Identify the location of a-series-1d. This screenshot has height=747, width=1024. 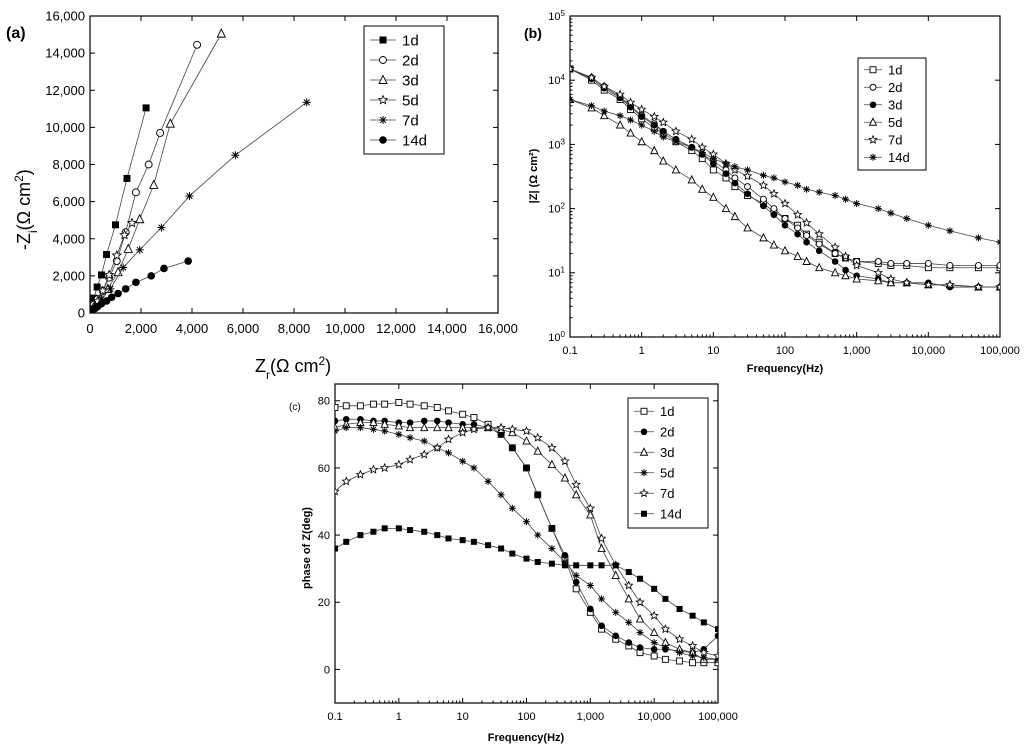
(120, 207).